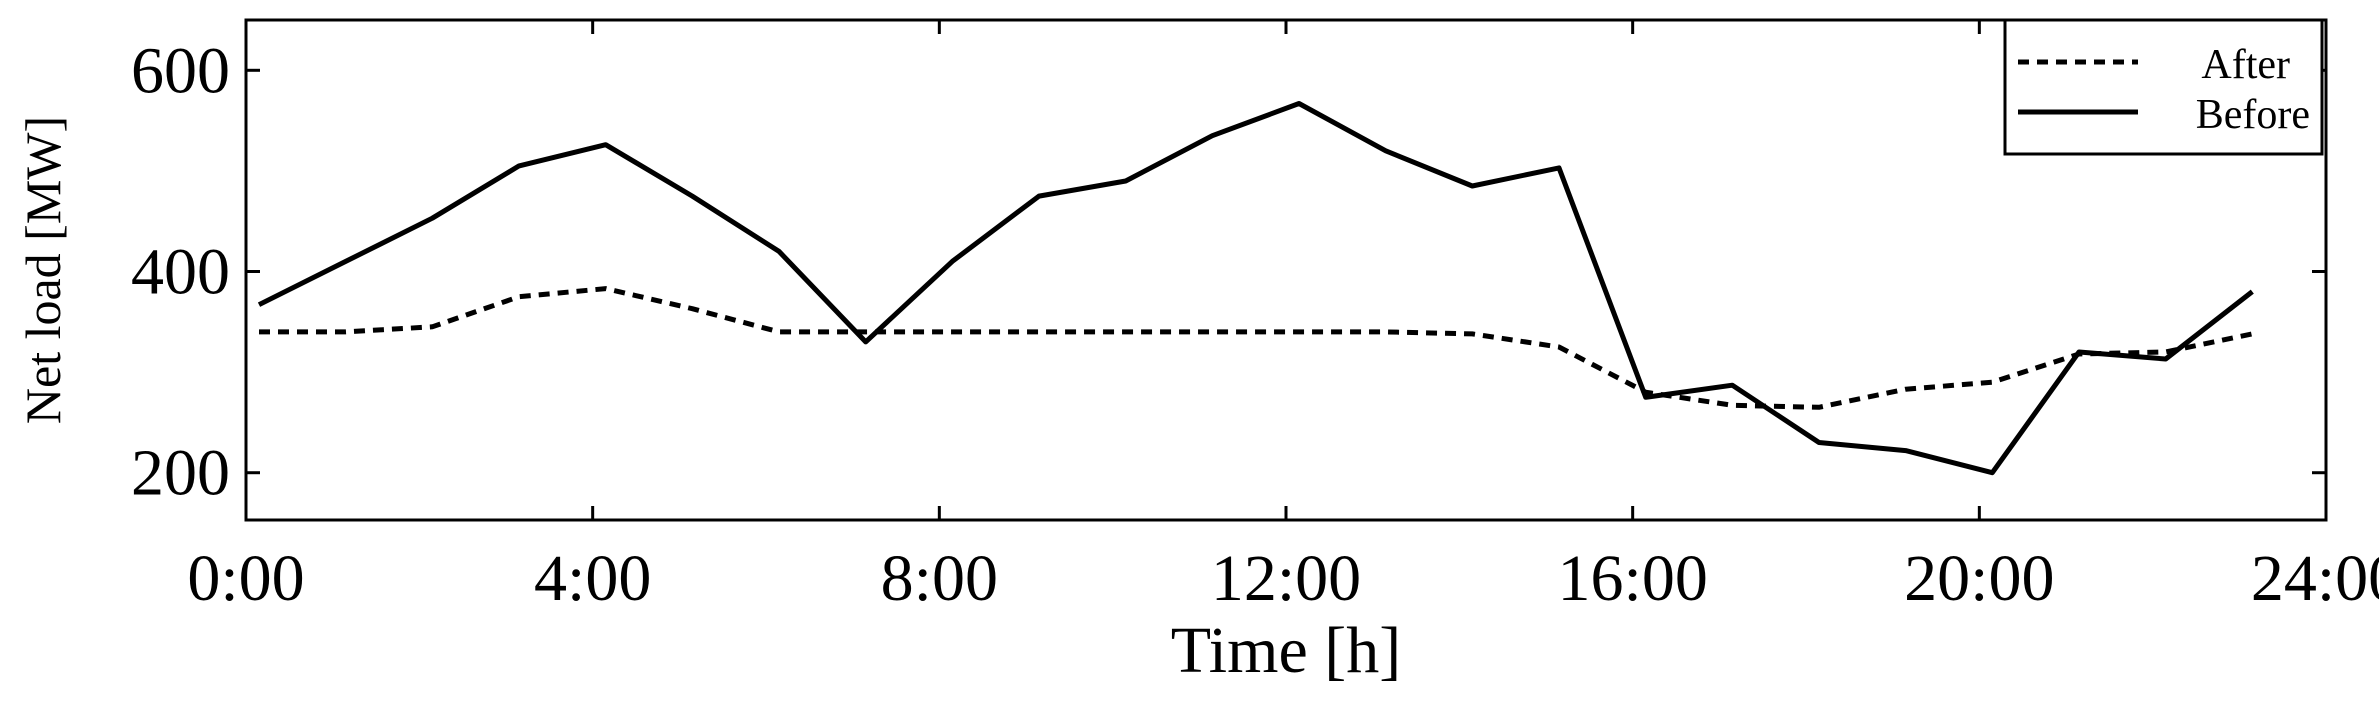 This screenshot has height=710, width=2379. I want to click on y-tick-labels: 200 400 600, so click(180, 271).